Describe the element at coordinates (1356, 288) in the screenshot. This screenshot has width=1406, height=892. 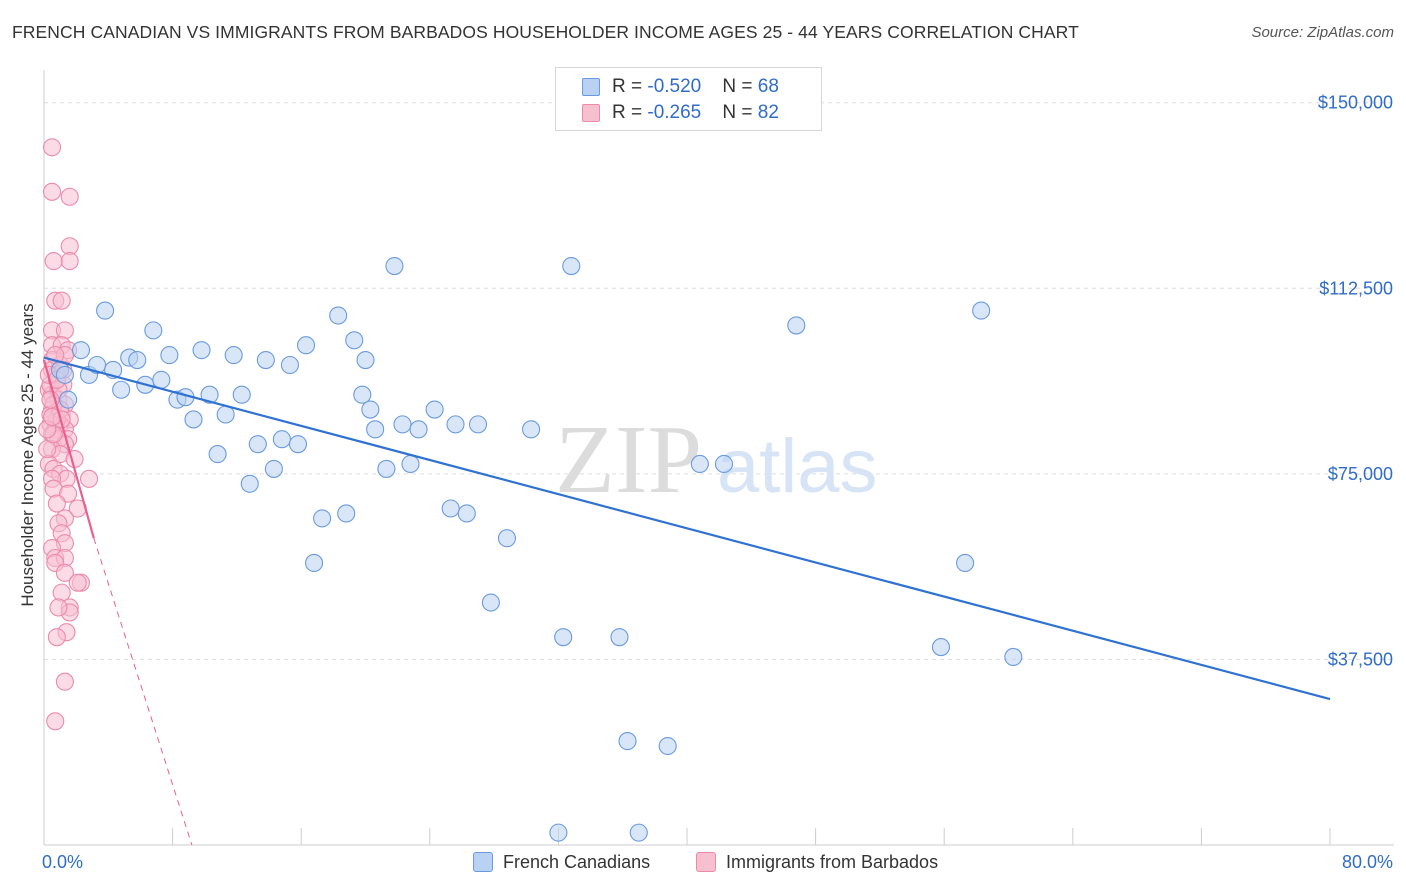
I see `y-tick-label: $112,500` at that location.